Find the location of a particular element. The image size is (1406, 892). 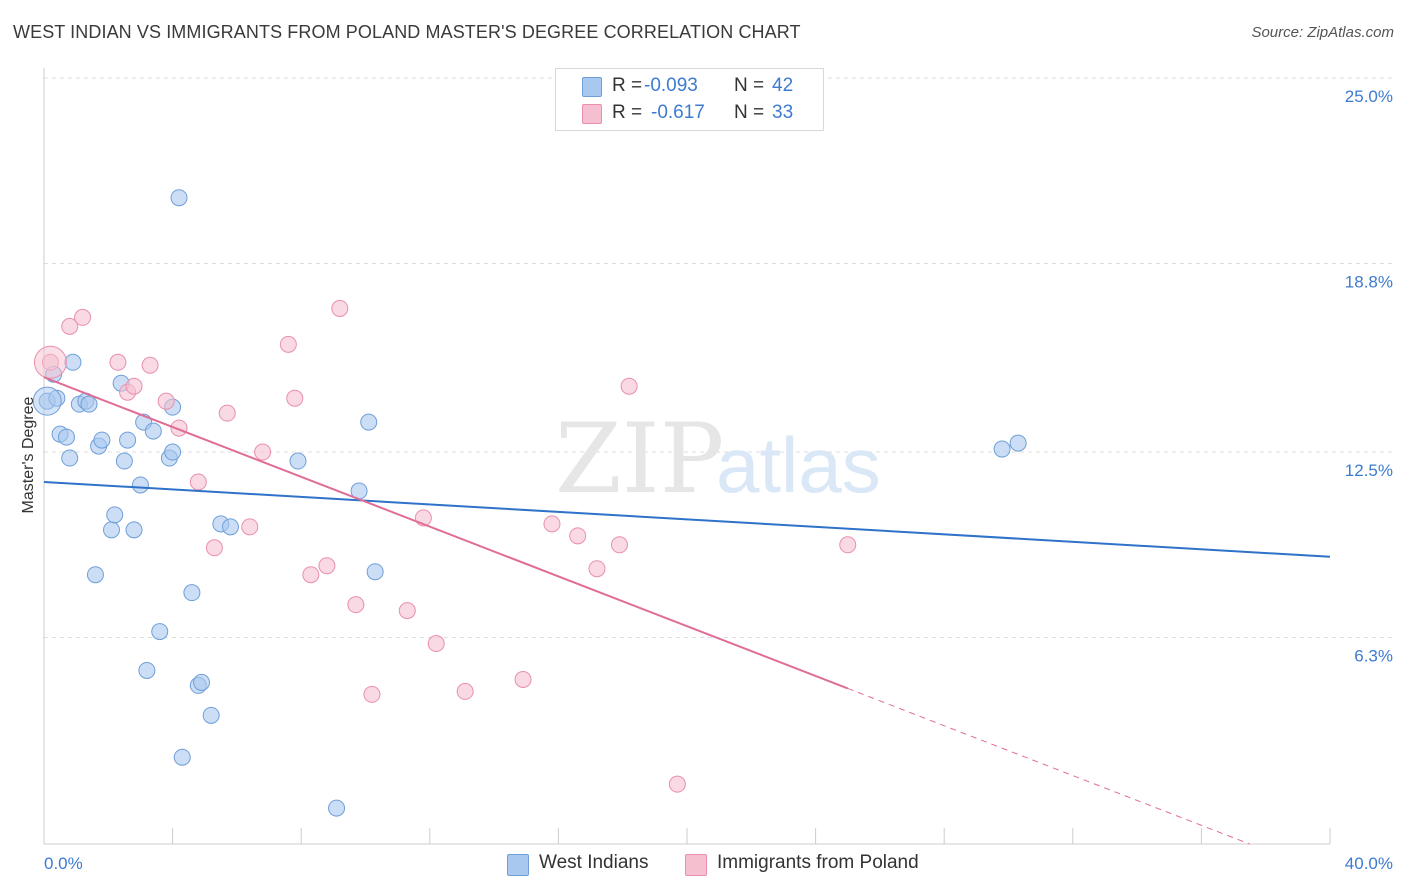

legend-swatch-pink is located at coordinates (592, 114).